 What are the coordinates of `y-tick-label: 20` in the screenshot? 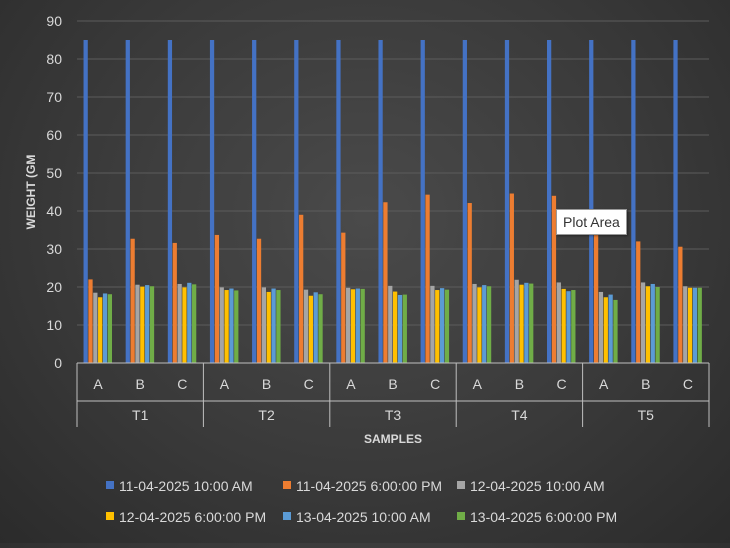 It's located at (54, 287).